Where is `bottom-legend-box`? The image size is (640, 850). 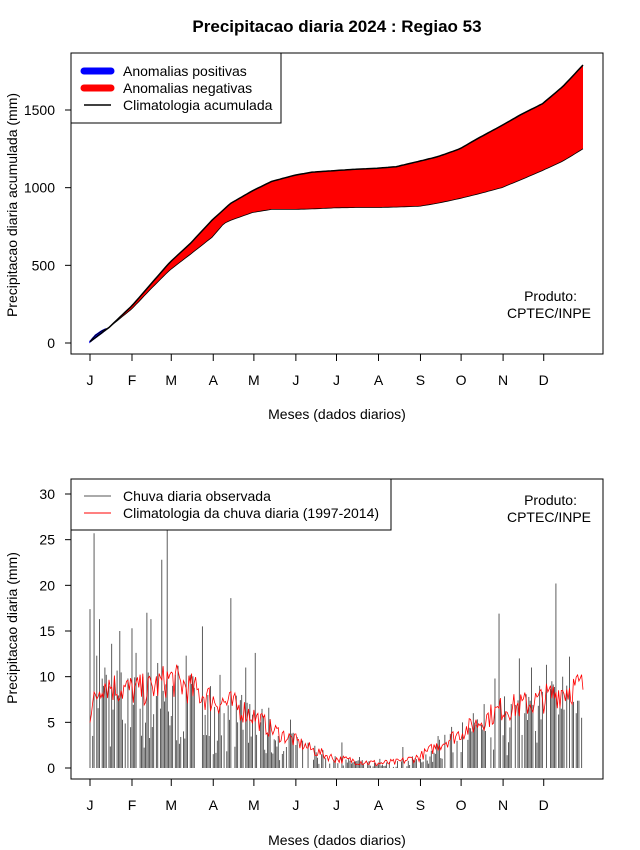
bottom-legend-box is located at coordinates (231, 504).